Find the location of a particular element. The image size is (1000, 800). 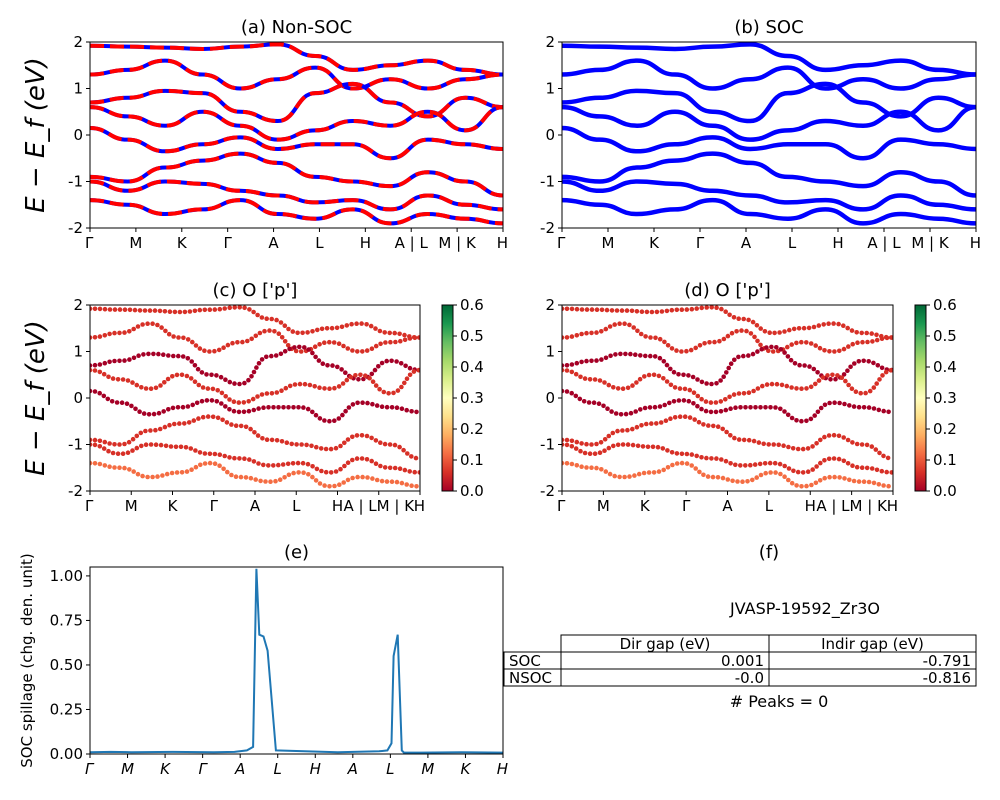

colorbar-tick-label: 0.0 is located at coordinates (945, 491).